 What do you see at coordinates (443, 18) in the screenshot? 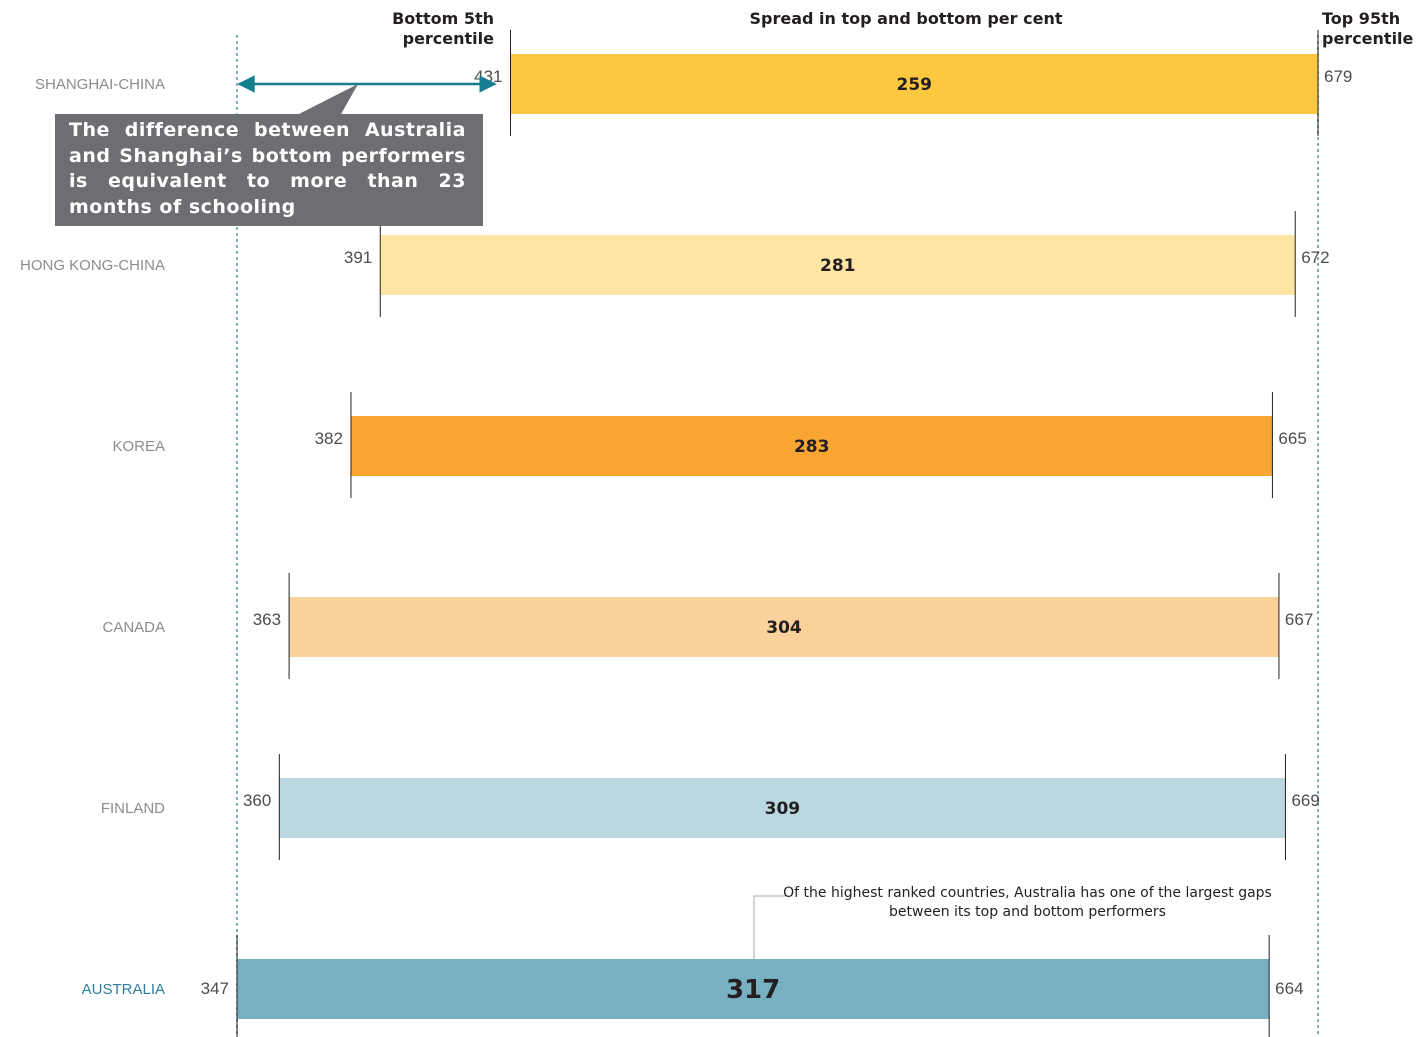
I see `bottom-header-line-1: Bottom 5th` at bounding box center [443, 18].